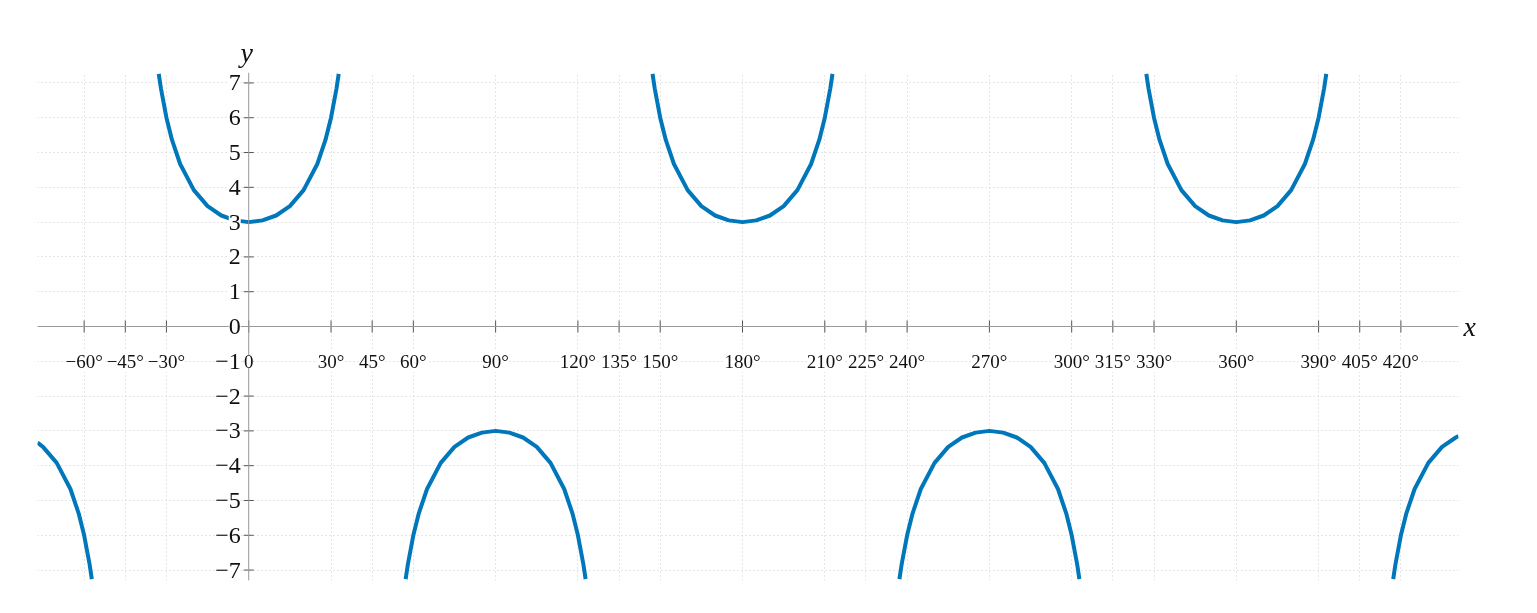 The width and height of the screenshot is (1537, 613). I want to click on x-tick-label: 405°, so click(1359, 361).